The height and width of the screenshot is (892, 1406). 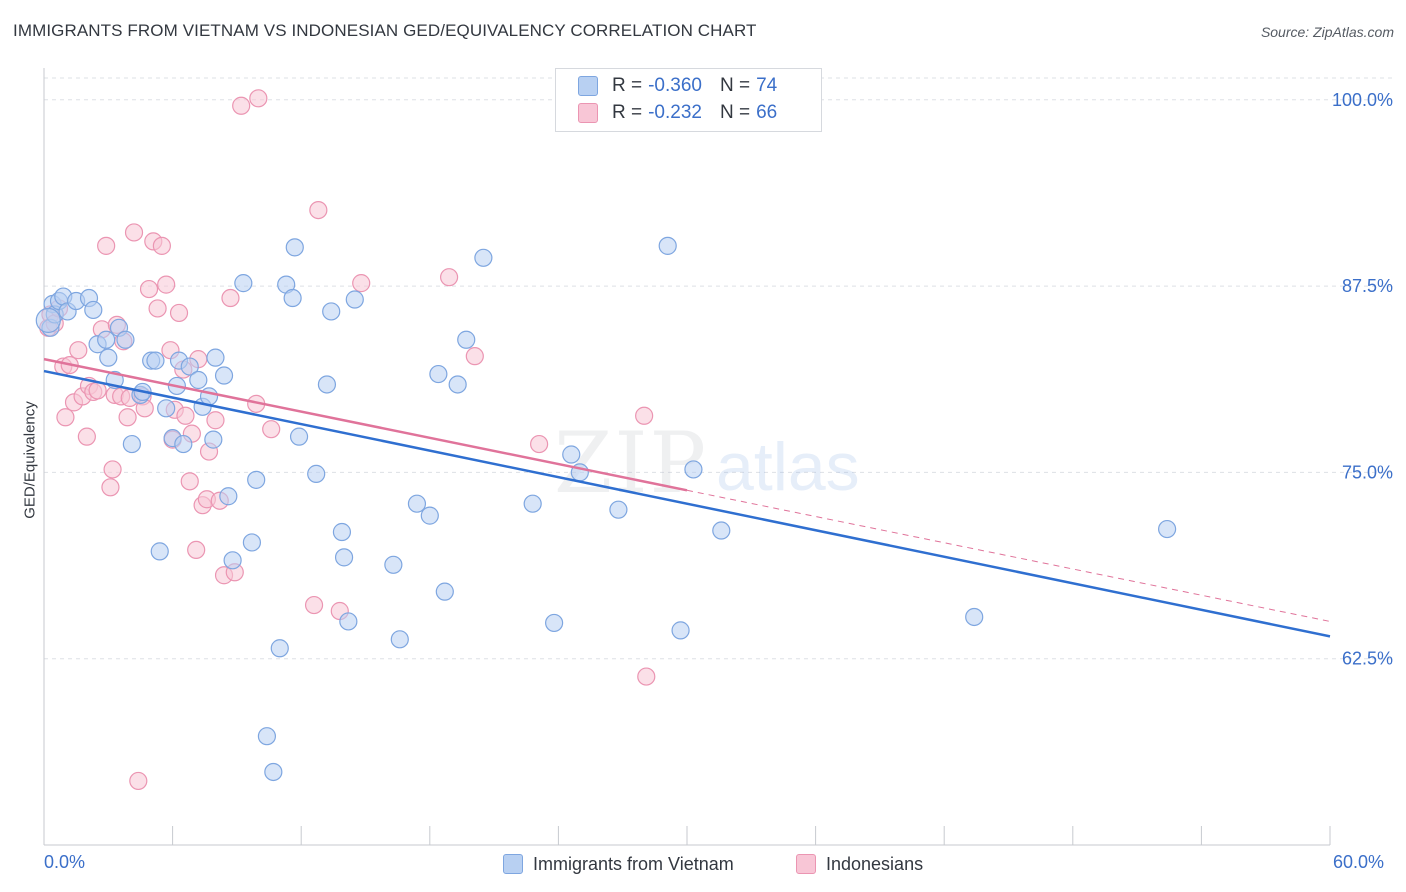 I want to click on legend-row-vietnam: R = -0.360 N = 74, so click(x=677, y=86).